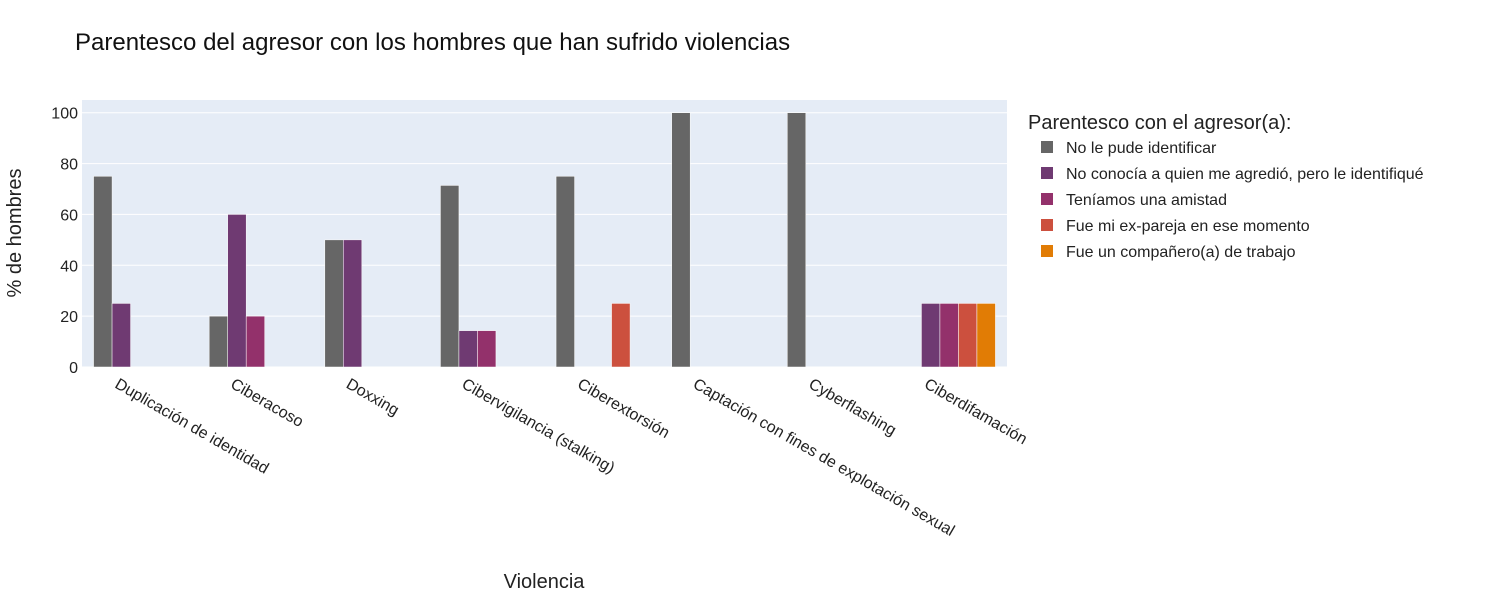 The width and height of the screenshot is (1488, 600). What do you see at coordinates (69, 215) in the screenshot?
I see `y-tick-label: 60` at bounding box center [69, 215].